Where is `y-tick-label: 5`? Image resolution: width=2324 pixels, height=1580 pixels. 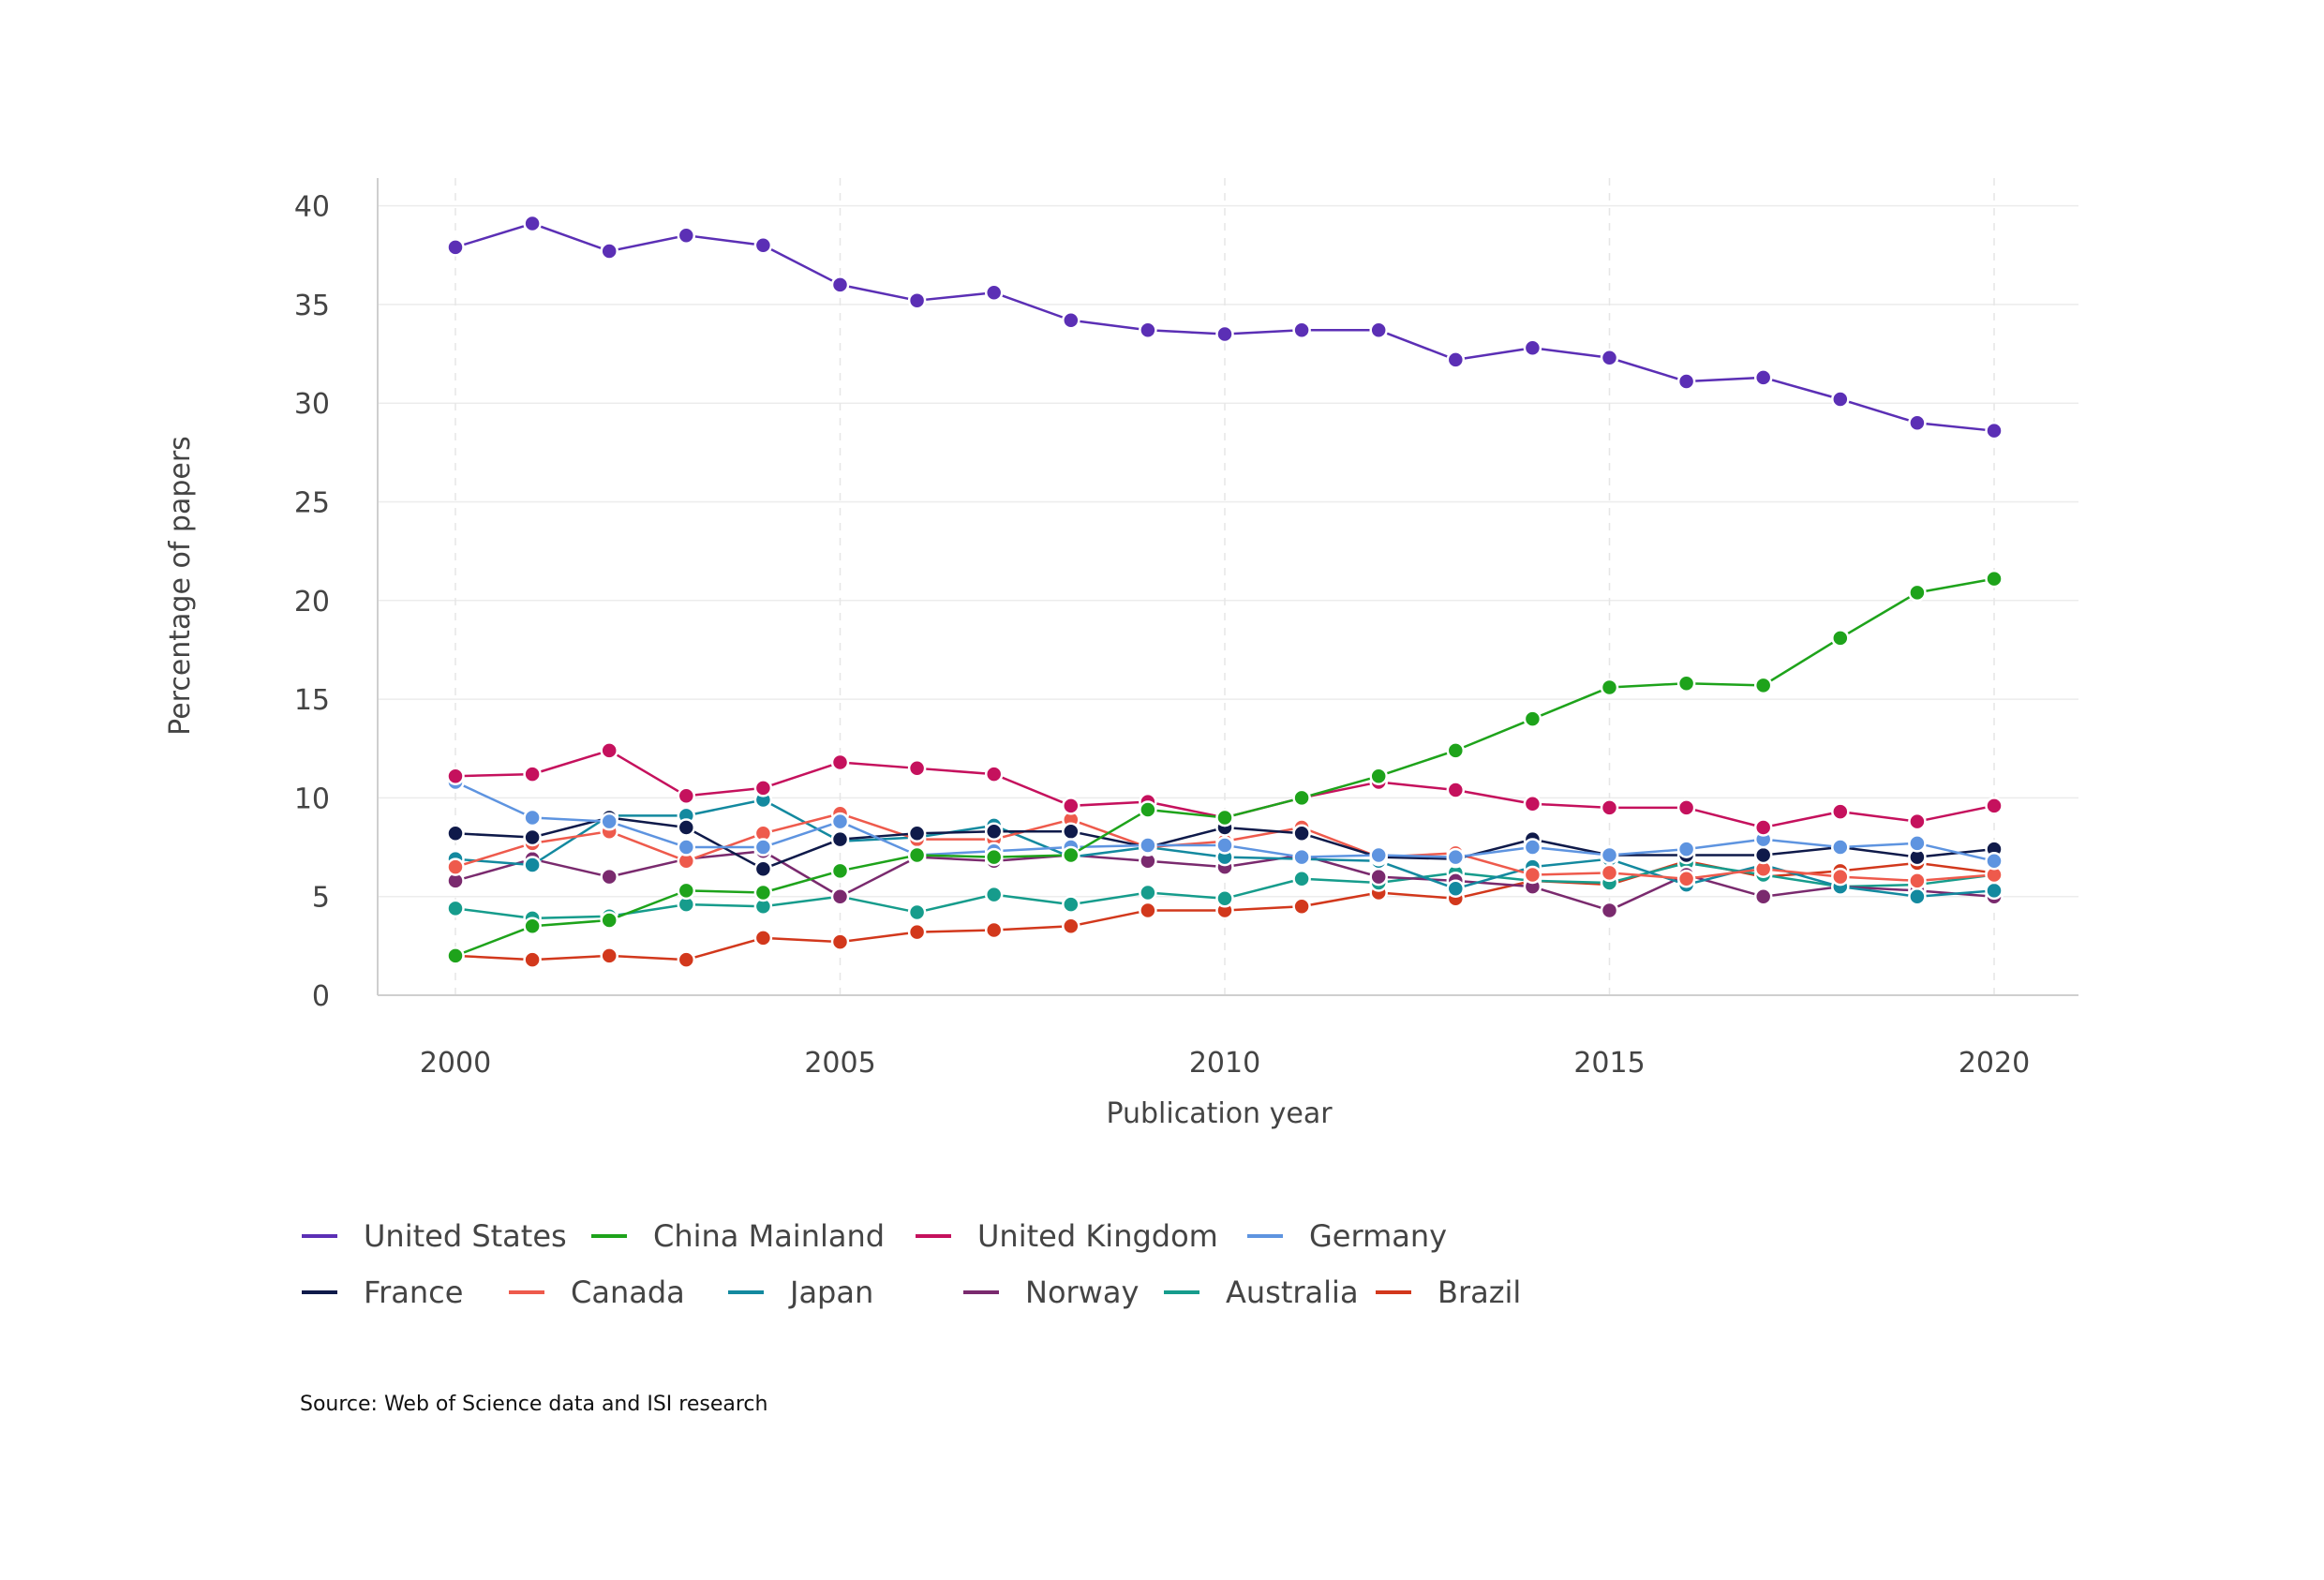
y-tick-label: 5 is located at coordinates (321, 898).